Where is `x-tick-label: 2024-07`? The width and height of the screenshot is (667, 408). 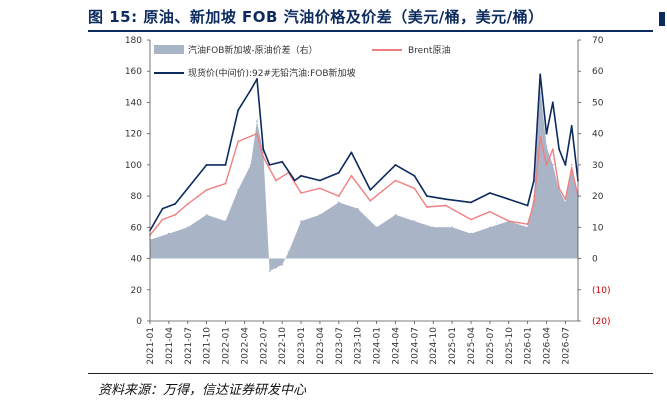
x-tick-label: 2024-07 is located at coordinates (415, 346).